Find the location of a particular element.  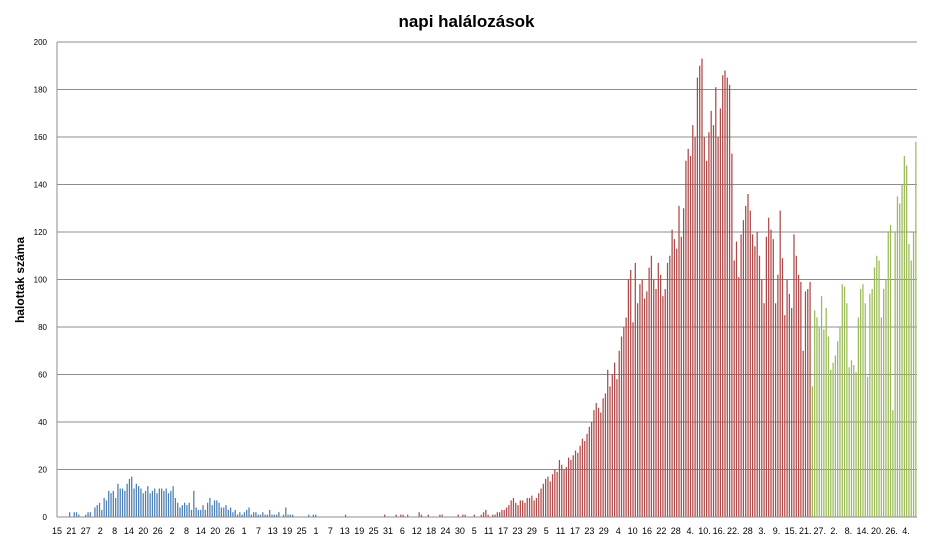

x-tick-label: 13 is located at coordinates (273, 531).